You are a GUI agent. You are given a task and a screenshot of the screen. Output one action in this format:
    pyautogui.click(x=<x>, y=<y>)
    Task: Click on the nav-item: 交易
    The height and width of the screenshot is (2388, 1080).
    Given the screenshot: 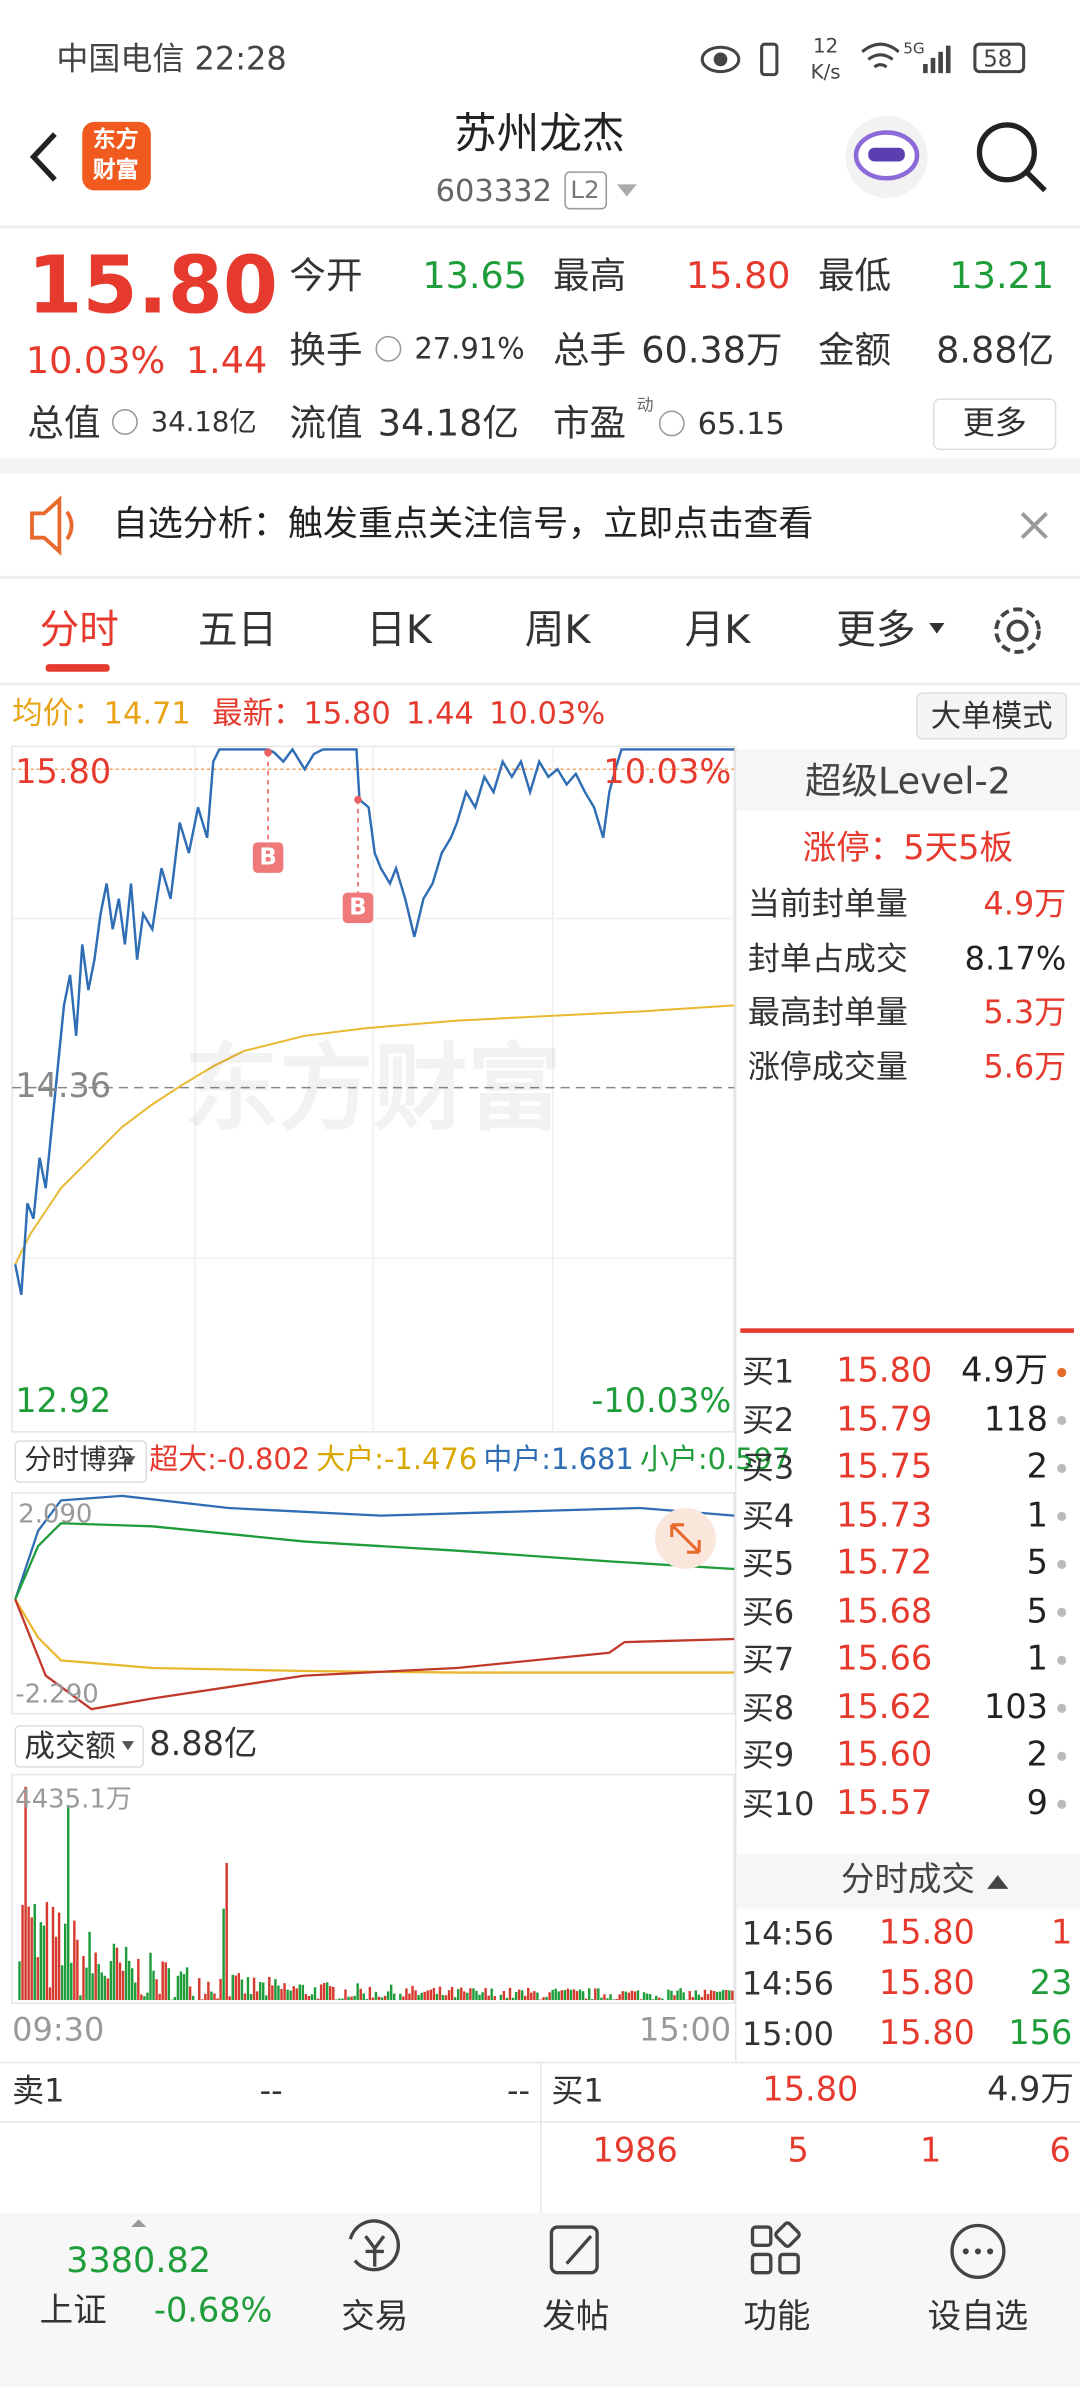 What is the action you would take?
    pyautogui.click(x=375, y=2317)
    